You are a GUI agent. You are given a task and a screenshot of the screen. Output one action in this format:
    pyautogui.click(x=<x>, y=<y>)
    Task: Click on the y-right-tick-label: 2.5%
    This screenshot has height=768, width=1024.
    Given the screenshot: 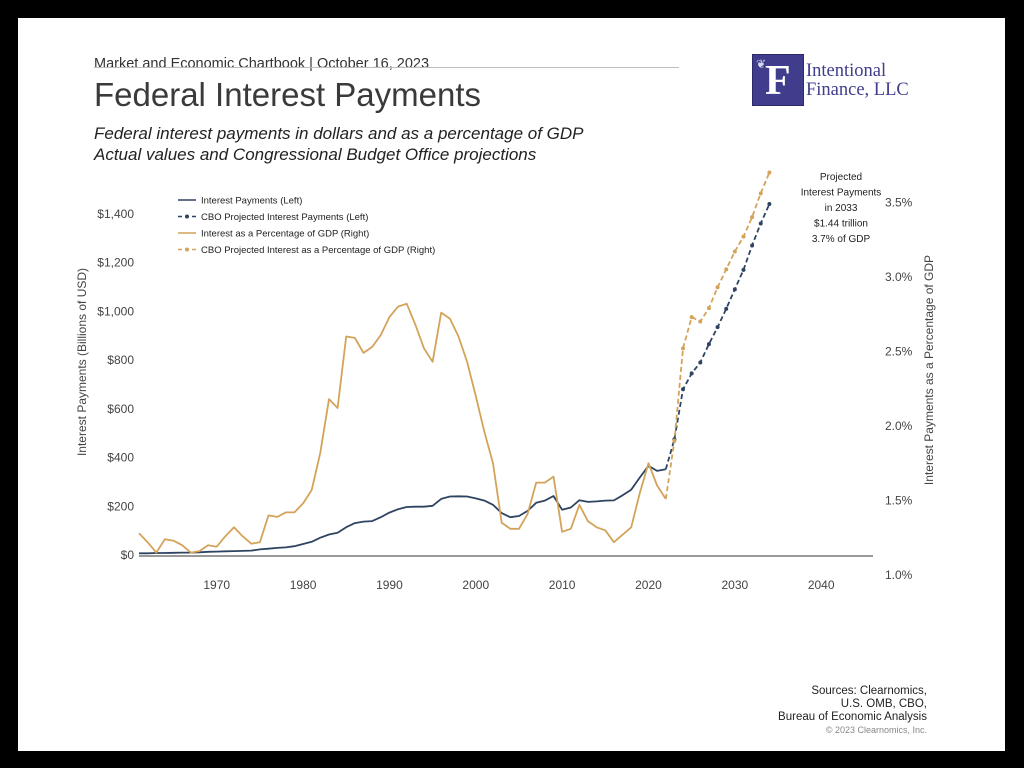 What is the action you would take?
    pyautogui.click(x=899, y=351)
    